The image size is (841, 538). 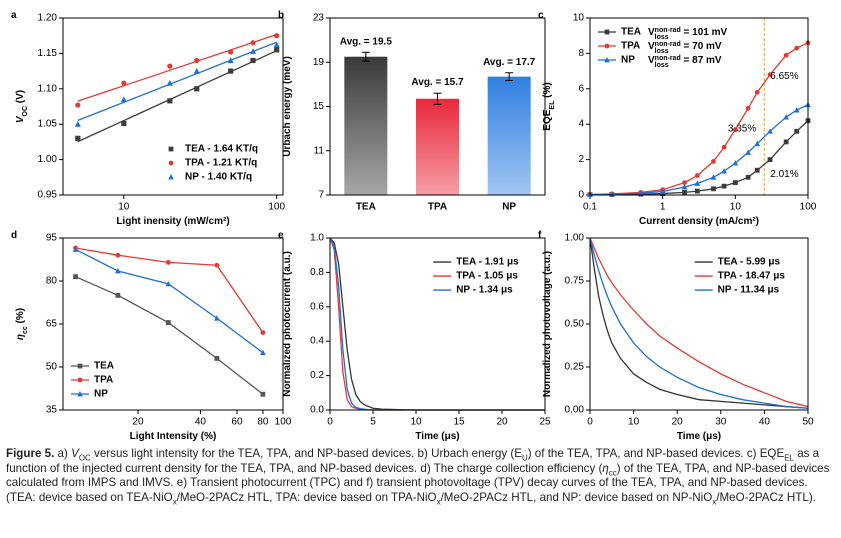 What do you see at coordinates (48, 53) in the screenshot?
I see `y-tick-label: 1.15` at bounding box center [48, 53].